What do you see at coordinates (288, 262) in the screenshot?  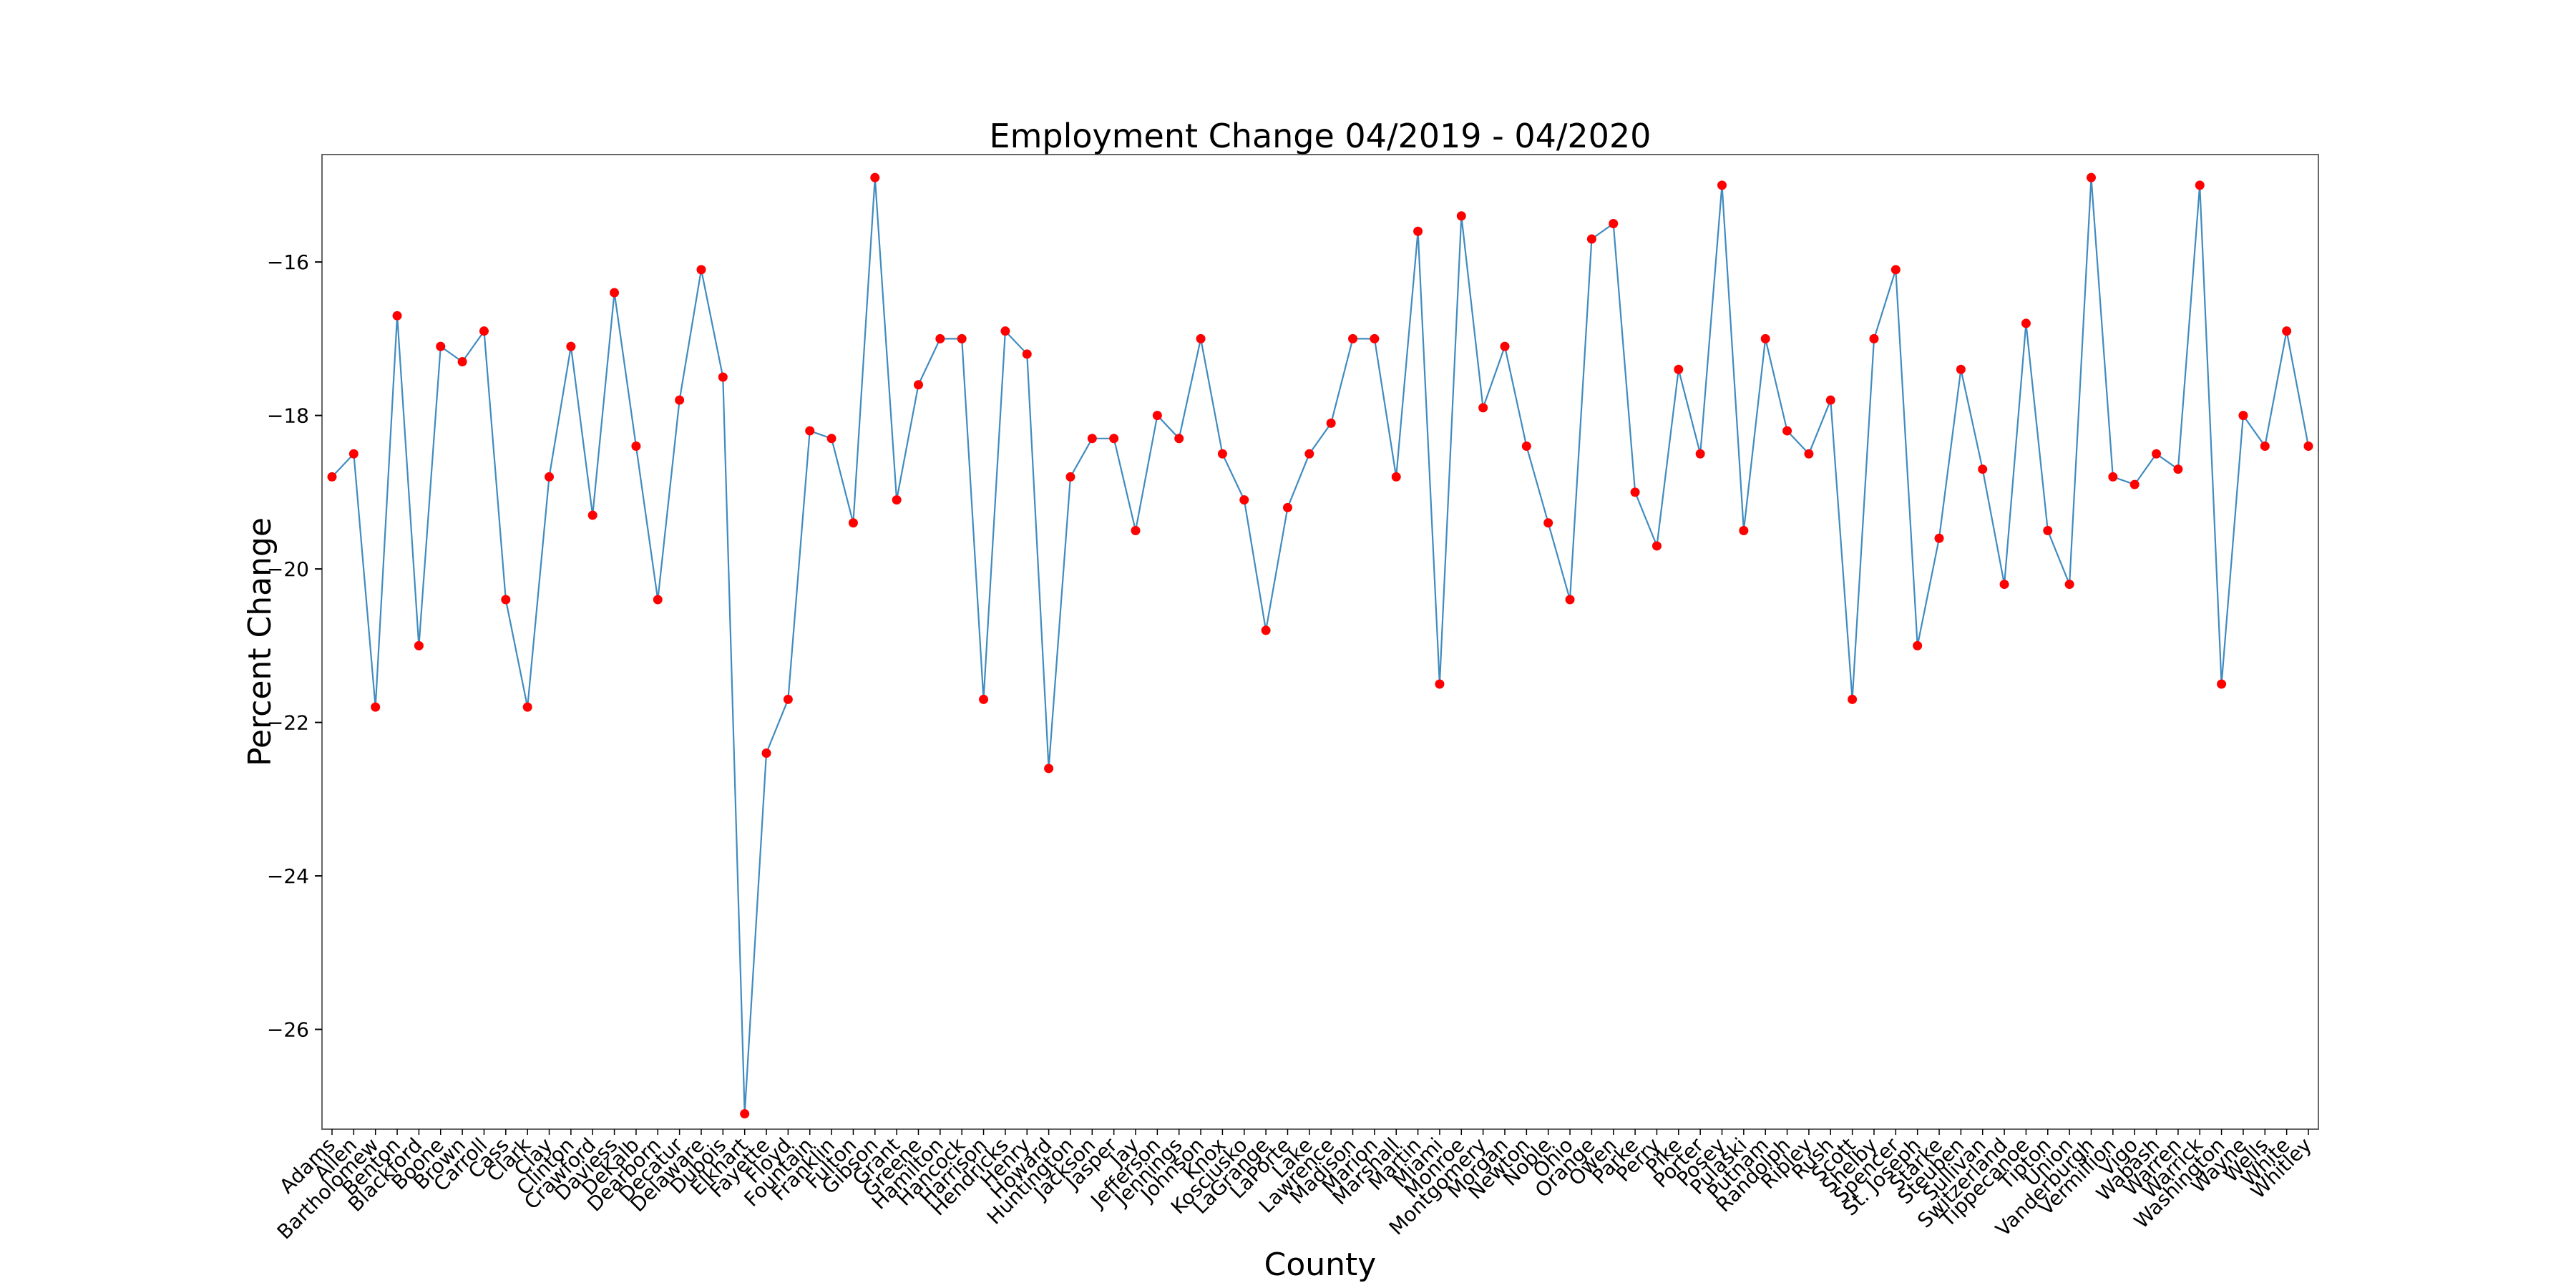 I see `y-tick-label: −16` at bounding box center [288, 262].